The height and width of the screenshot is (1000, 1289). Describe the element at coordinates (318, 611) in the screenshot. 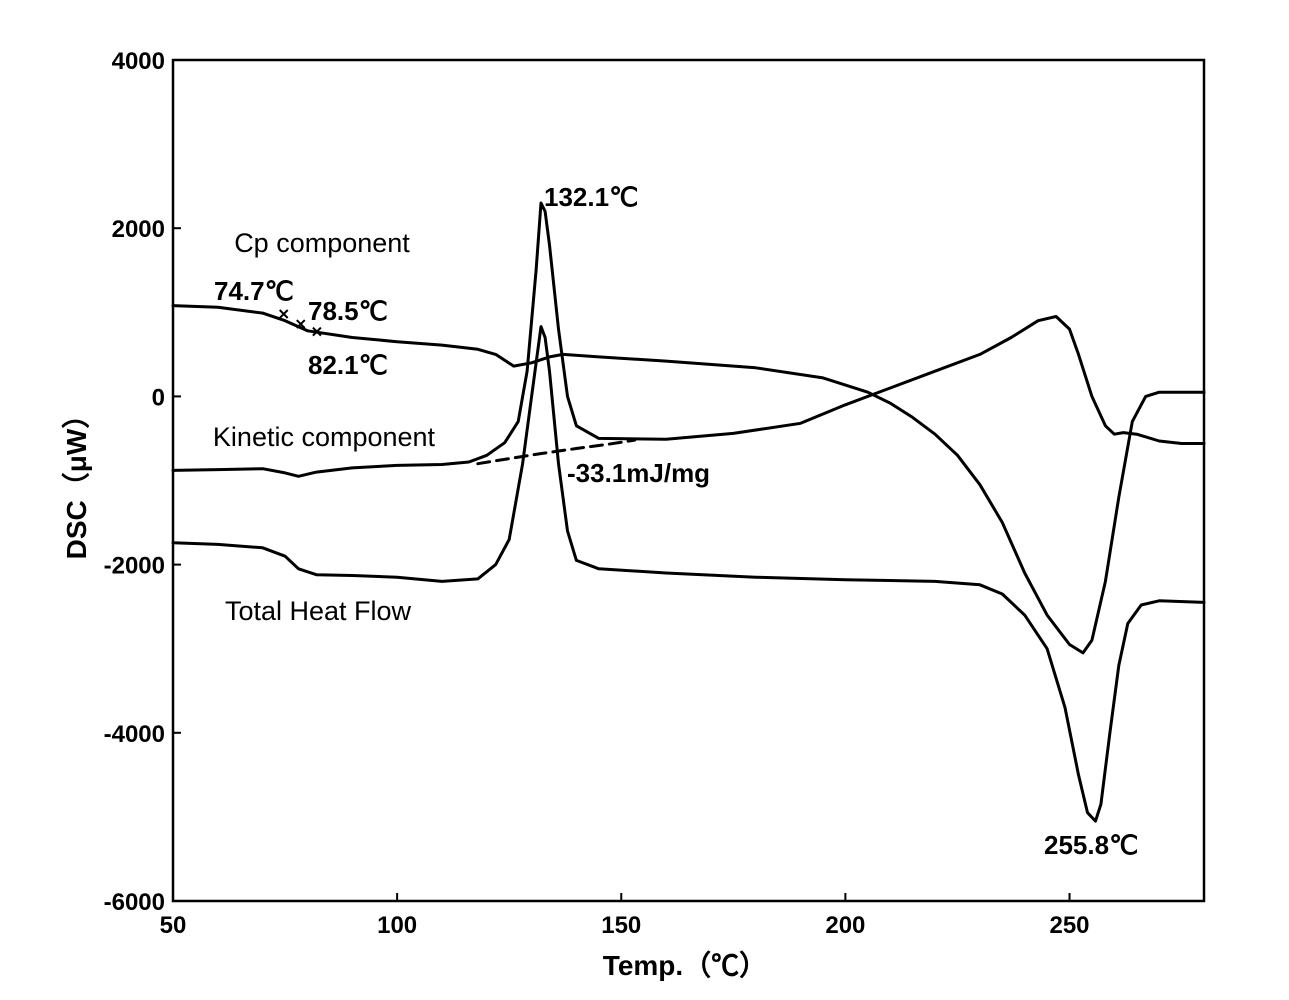

I see `series-label-total-heat-flow: Total Heat Flow` at that location.